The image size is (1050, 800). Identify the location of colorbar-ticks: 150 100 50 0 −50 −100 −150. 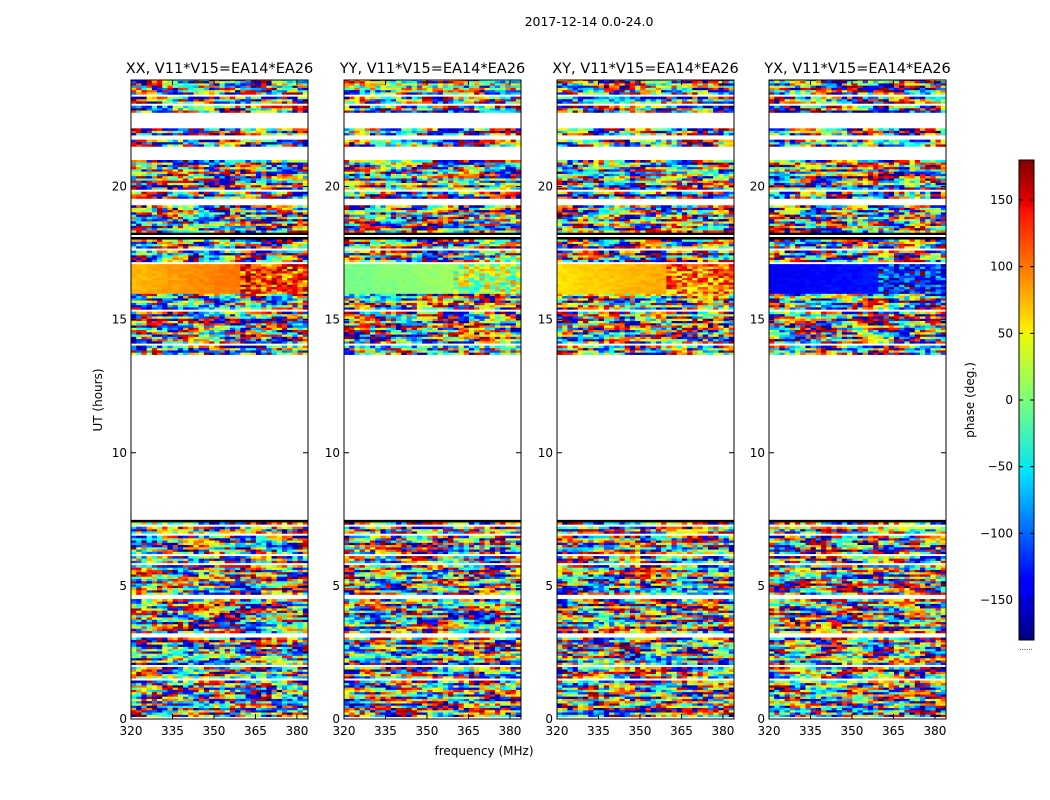
(1007, 400).